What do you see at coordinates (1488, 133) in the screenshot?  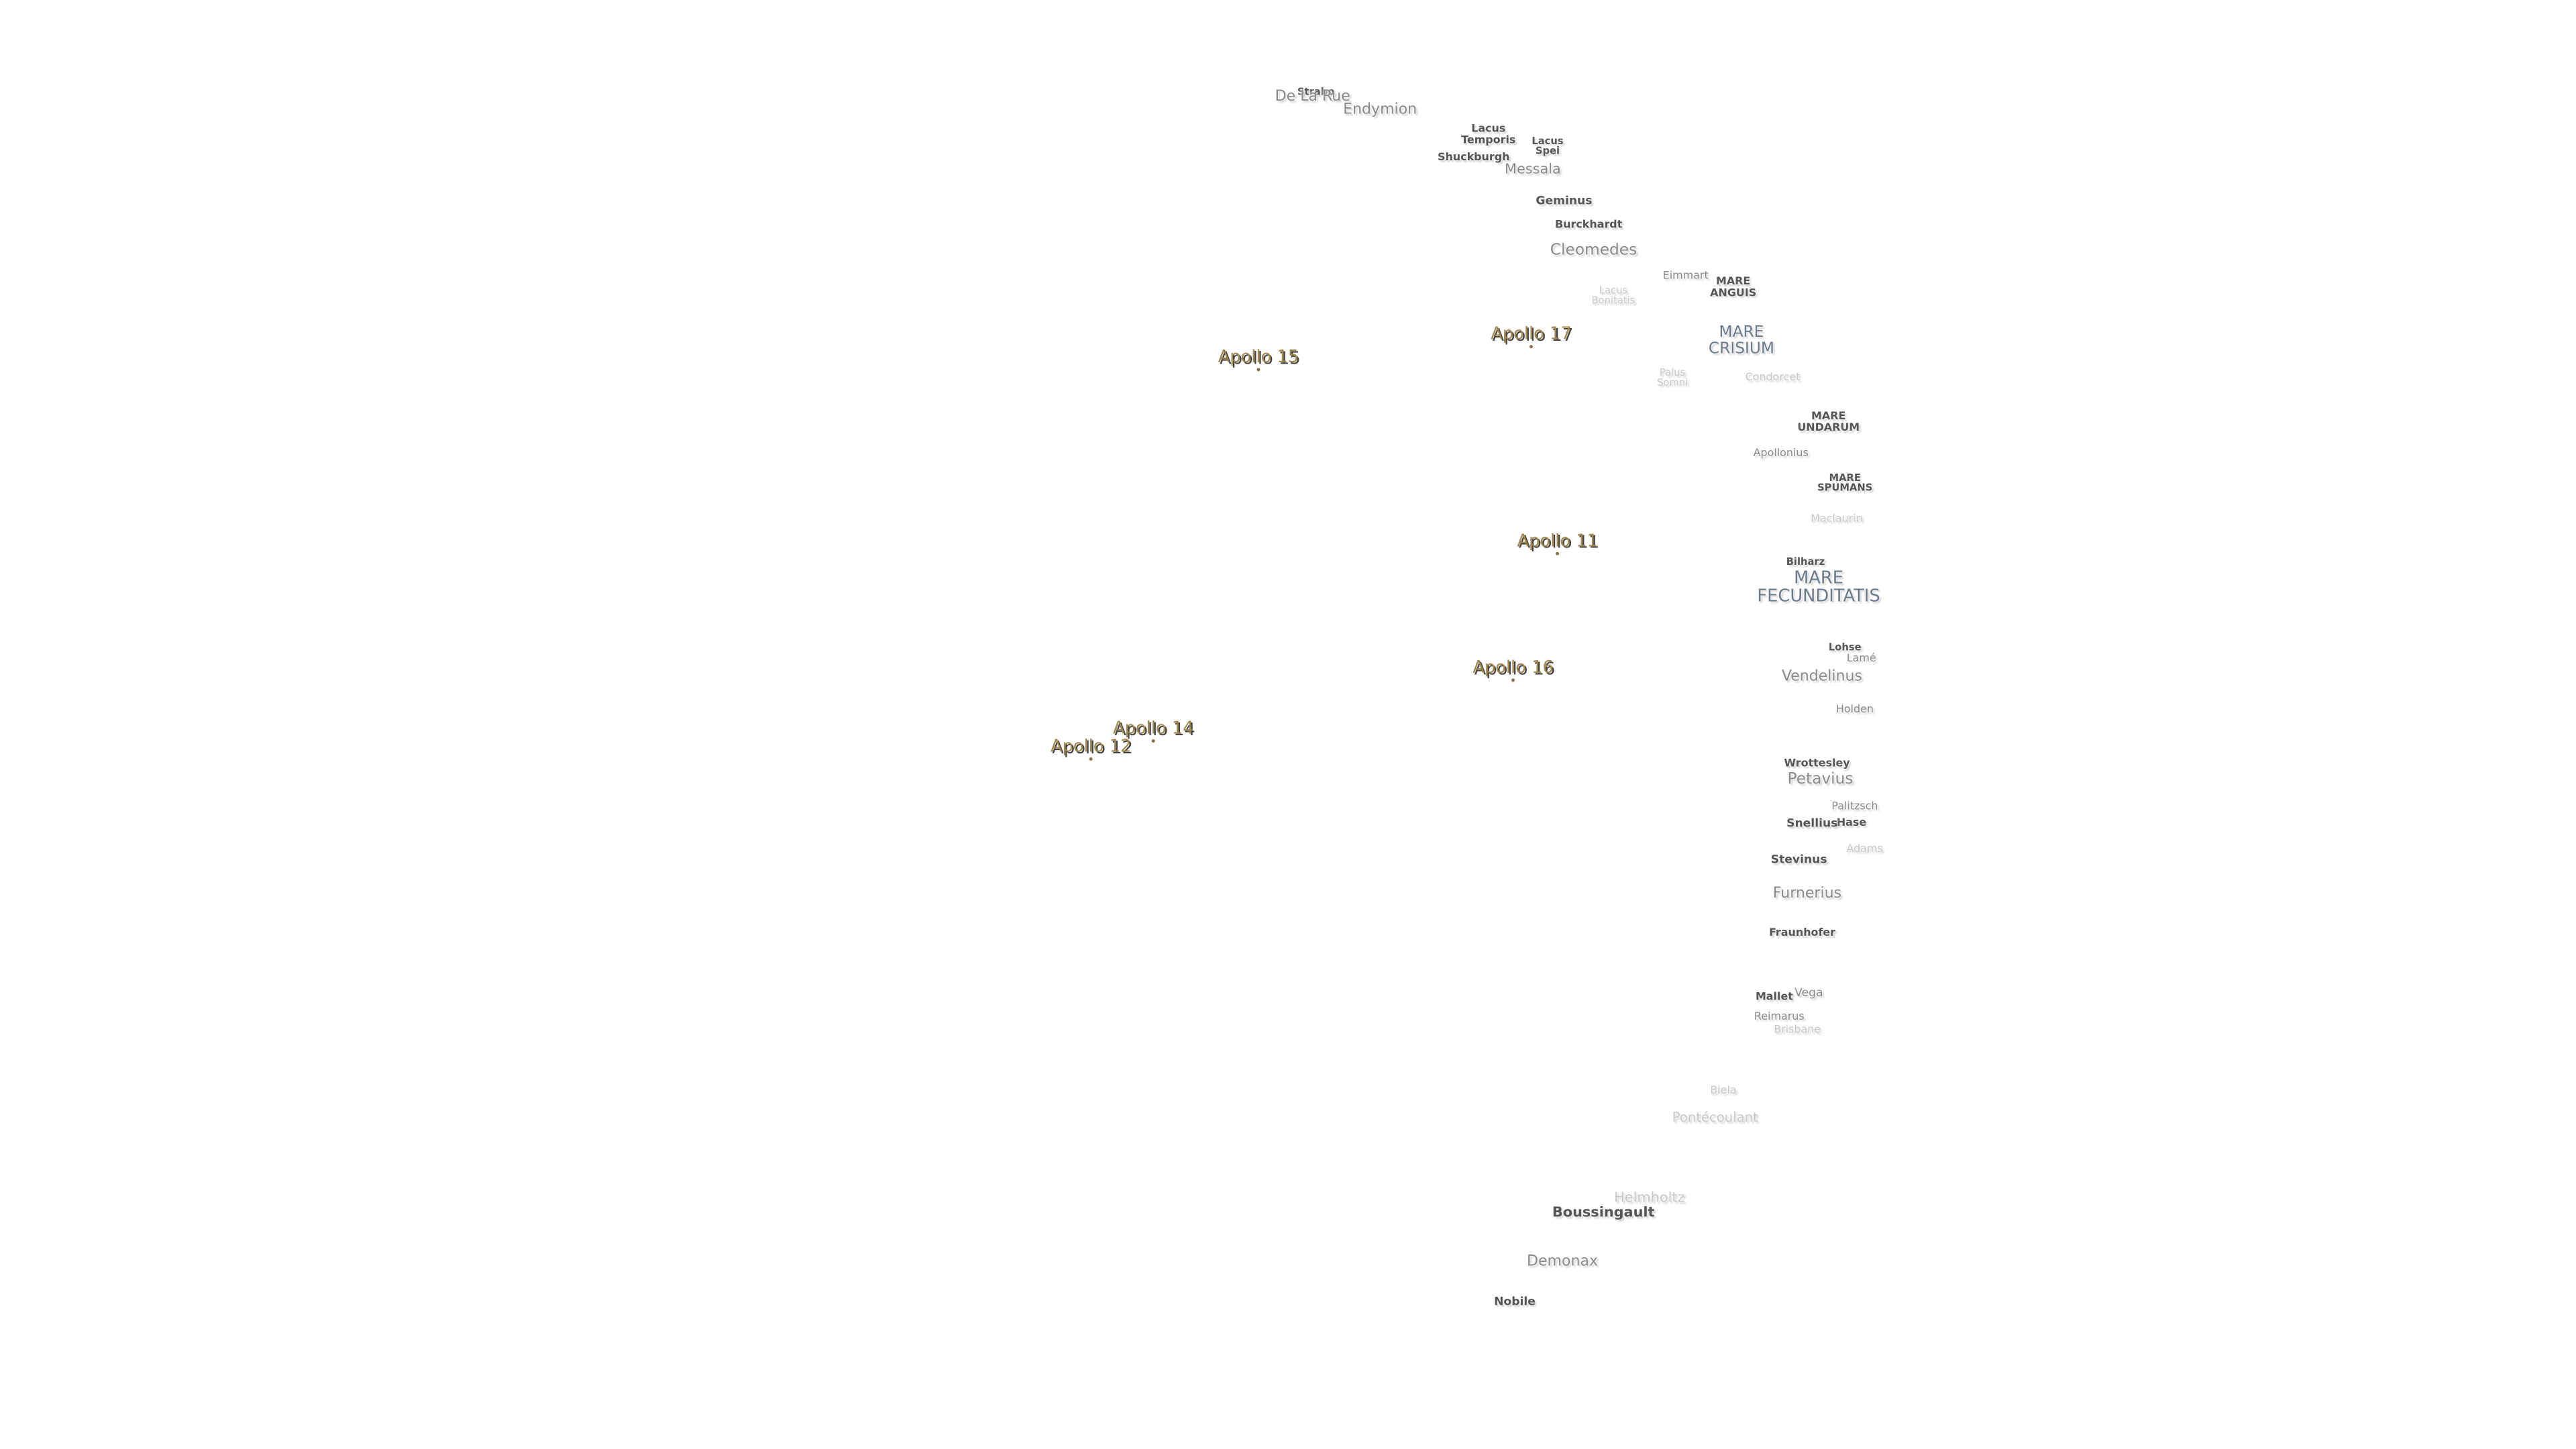 I see `feature-label: Lacus Temporis` at bounding box center [1488, 133].